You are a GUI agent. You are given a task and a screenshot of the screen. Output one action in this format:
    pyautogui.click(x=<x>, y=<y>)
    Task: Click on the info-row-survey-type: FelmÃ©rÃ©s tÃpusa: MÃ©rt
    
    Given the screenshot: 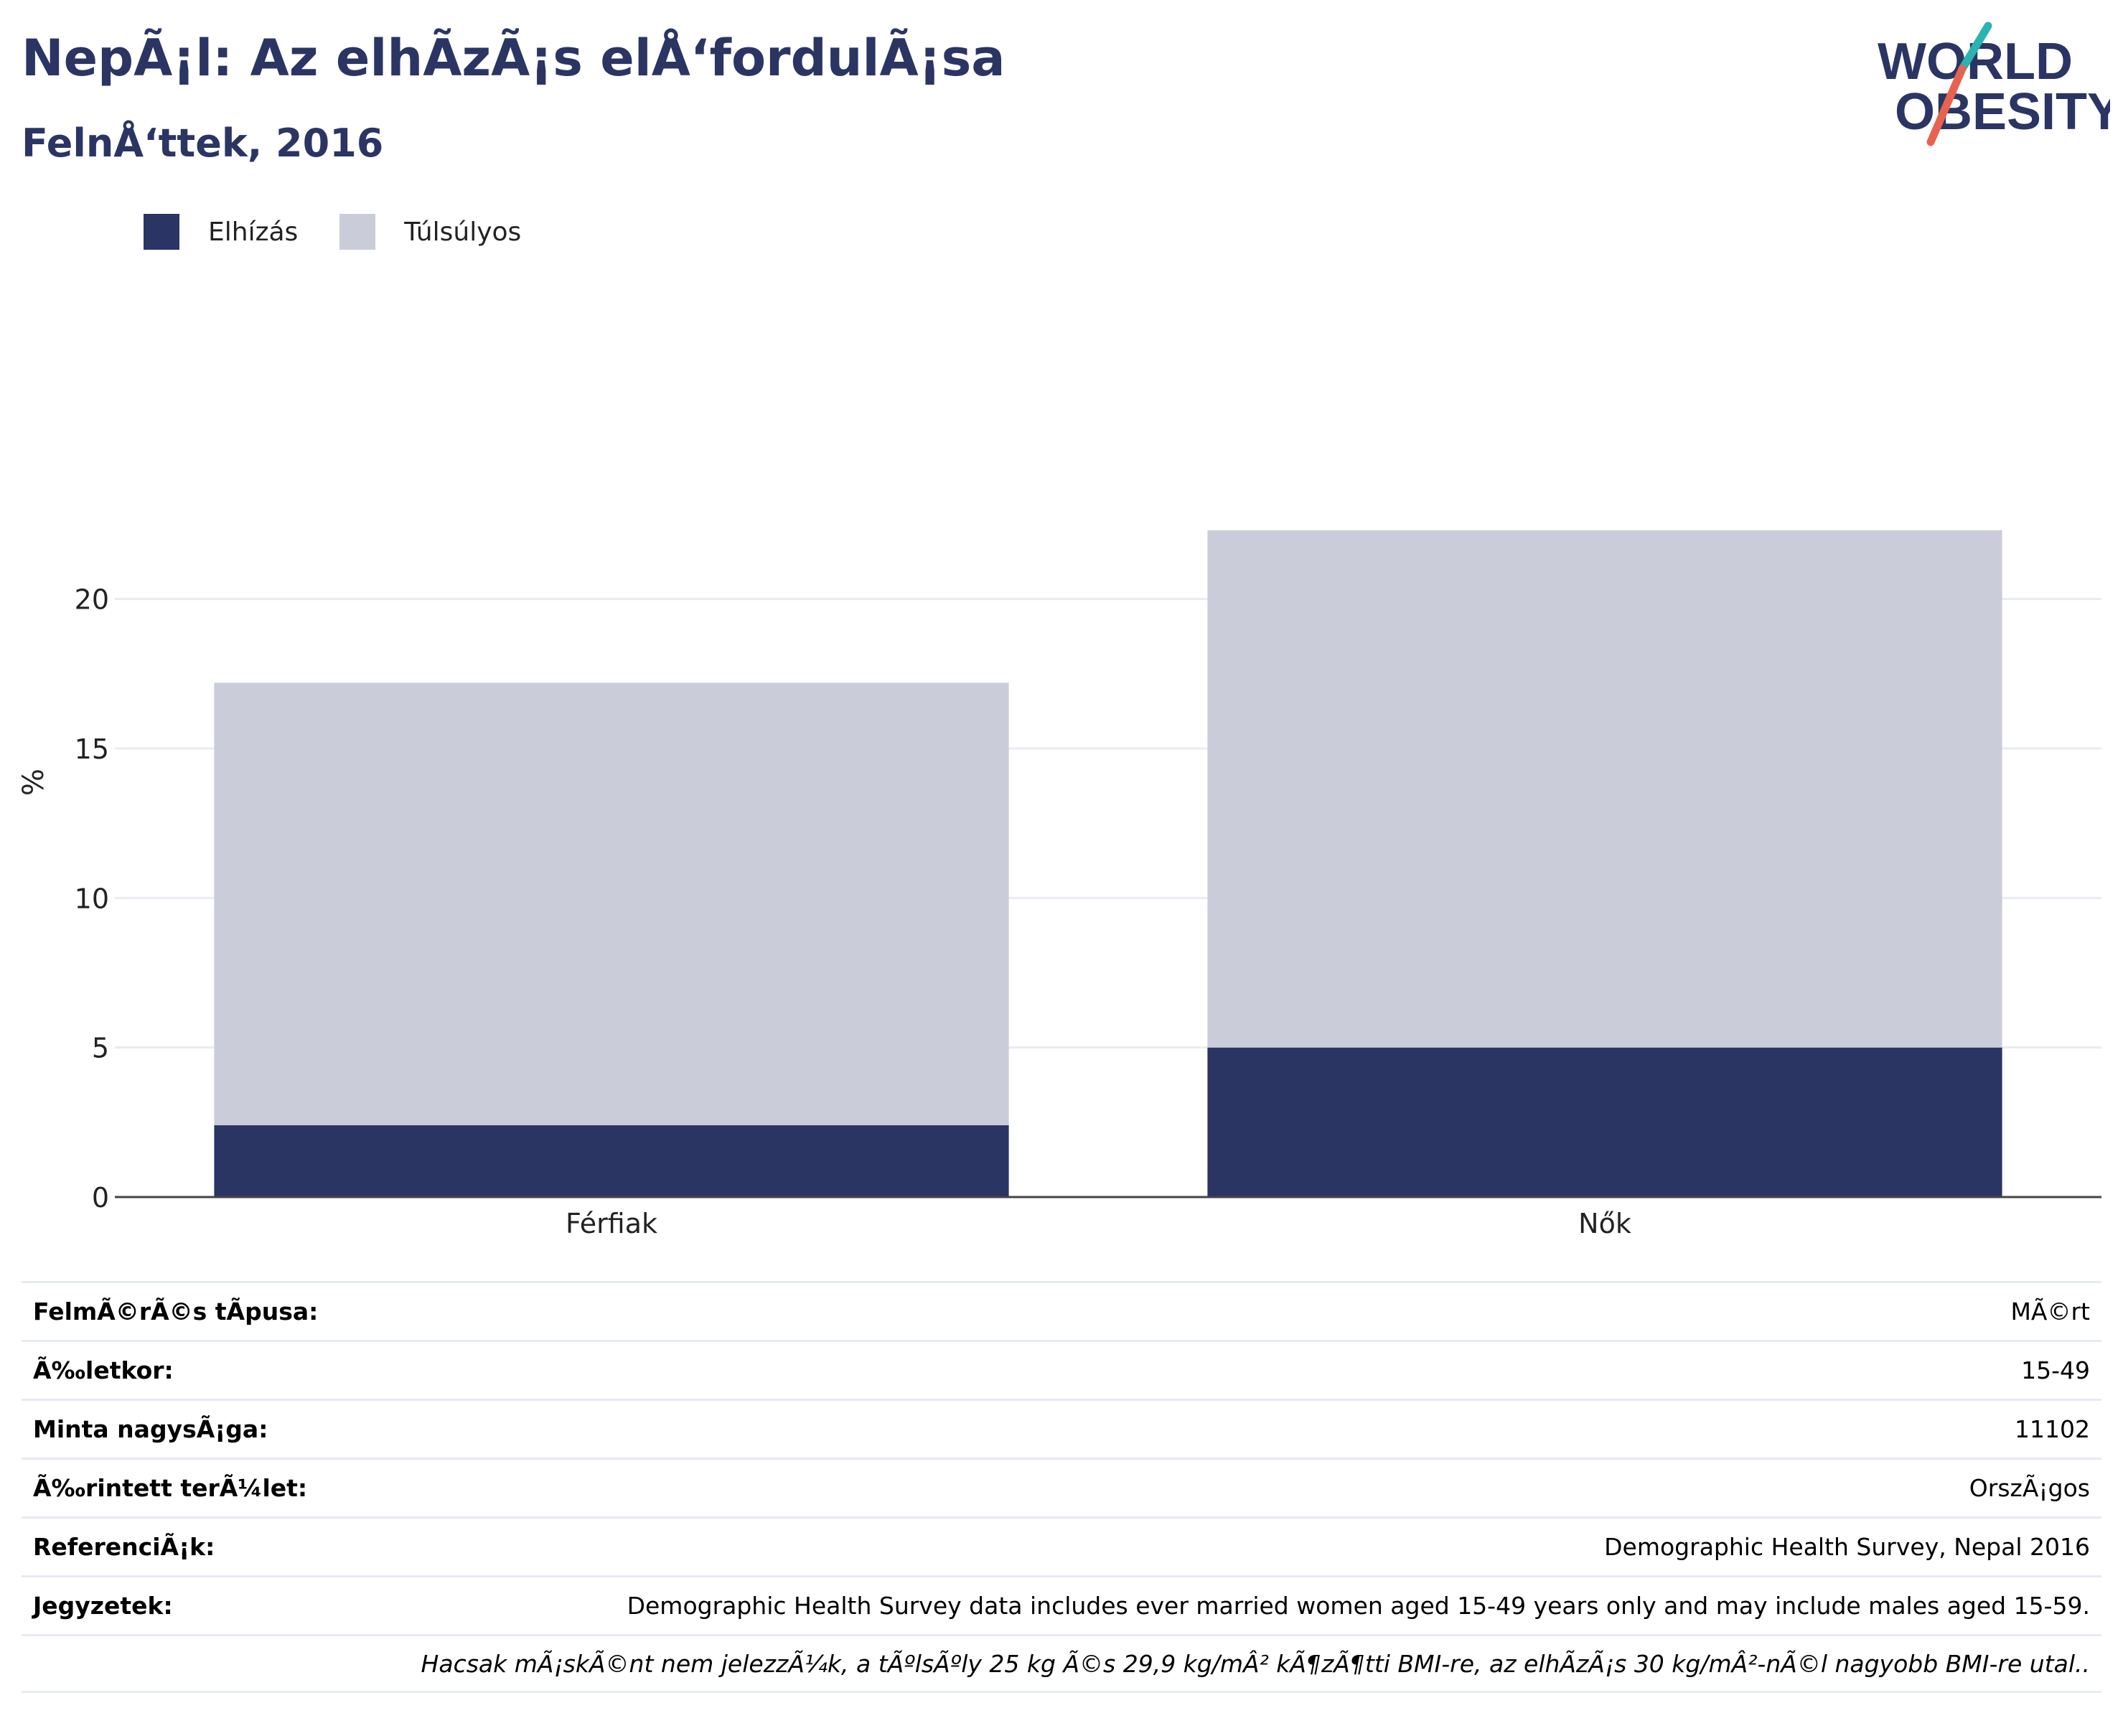 What is the action you would take?
    pyautogui.click(x=1061, y=1310)
    